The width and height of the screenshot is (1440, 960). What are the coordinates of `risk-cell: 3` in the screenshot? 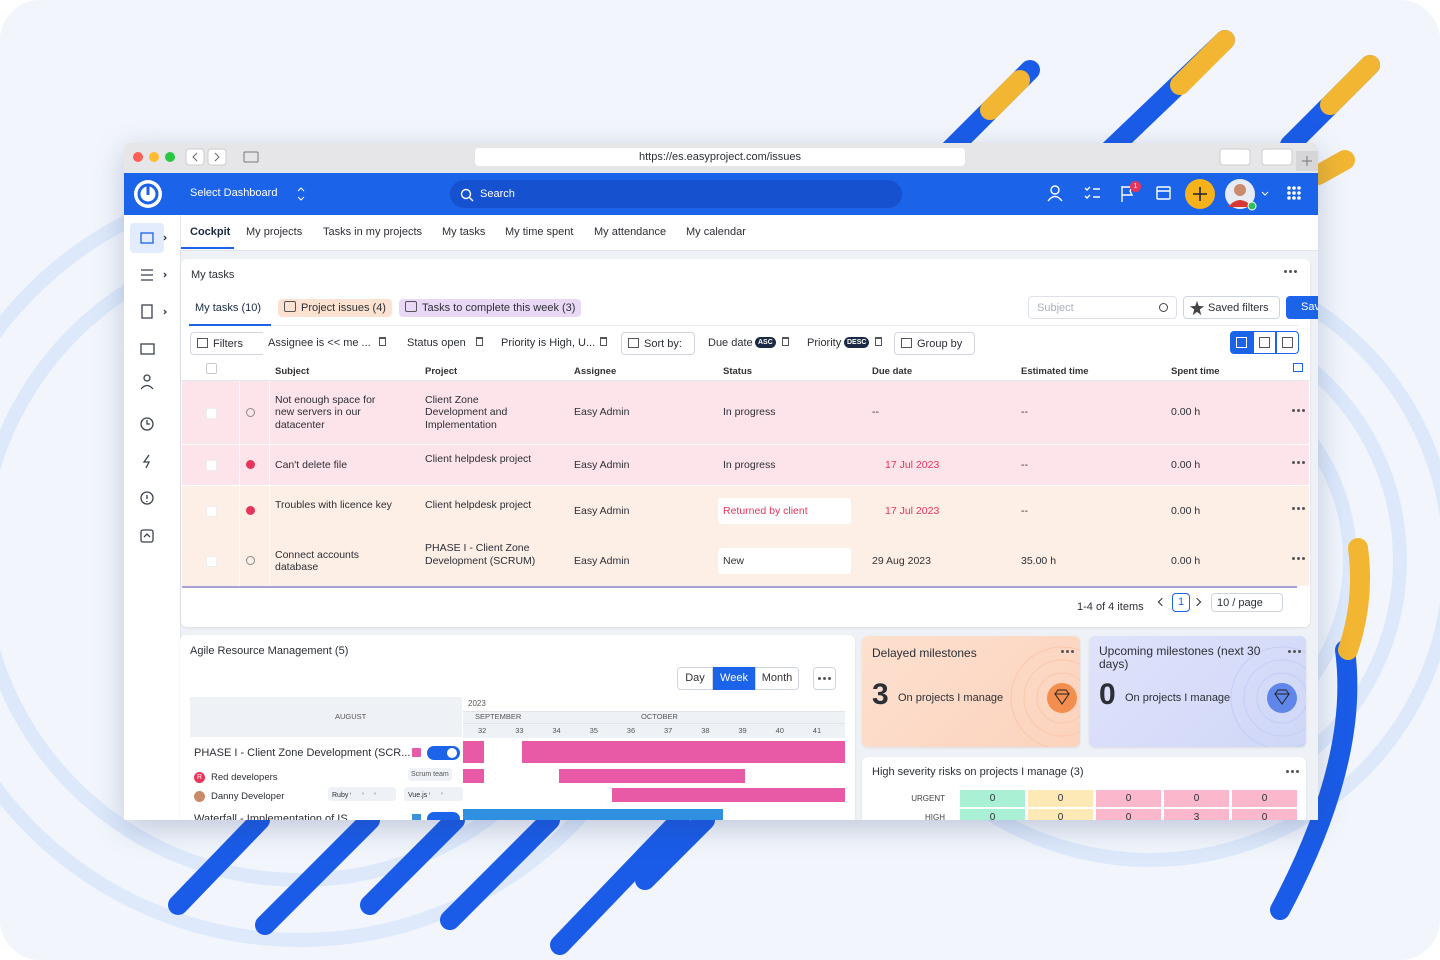 It's located at (1196, 814).